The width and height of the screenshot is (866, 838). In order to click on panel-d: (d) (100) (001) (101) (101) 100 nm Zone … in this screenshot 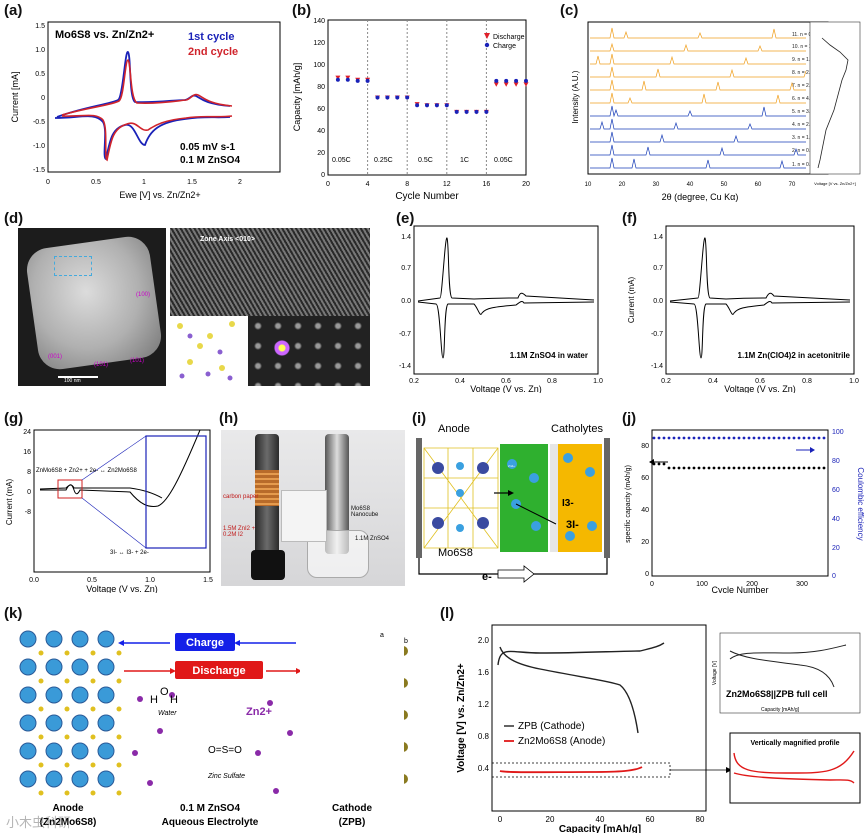, I will do `click(186, 299)`.